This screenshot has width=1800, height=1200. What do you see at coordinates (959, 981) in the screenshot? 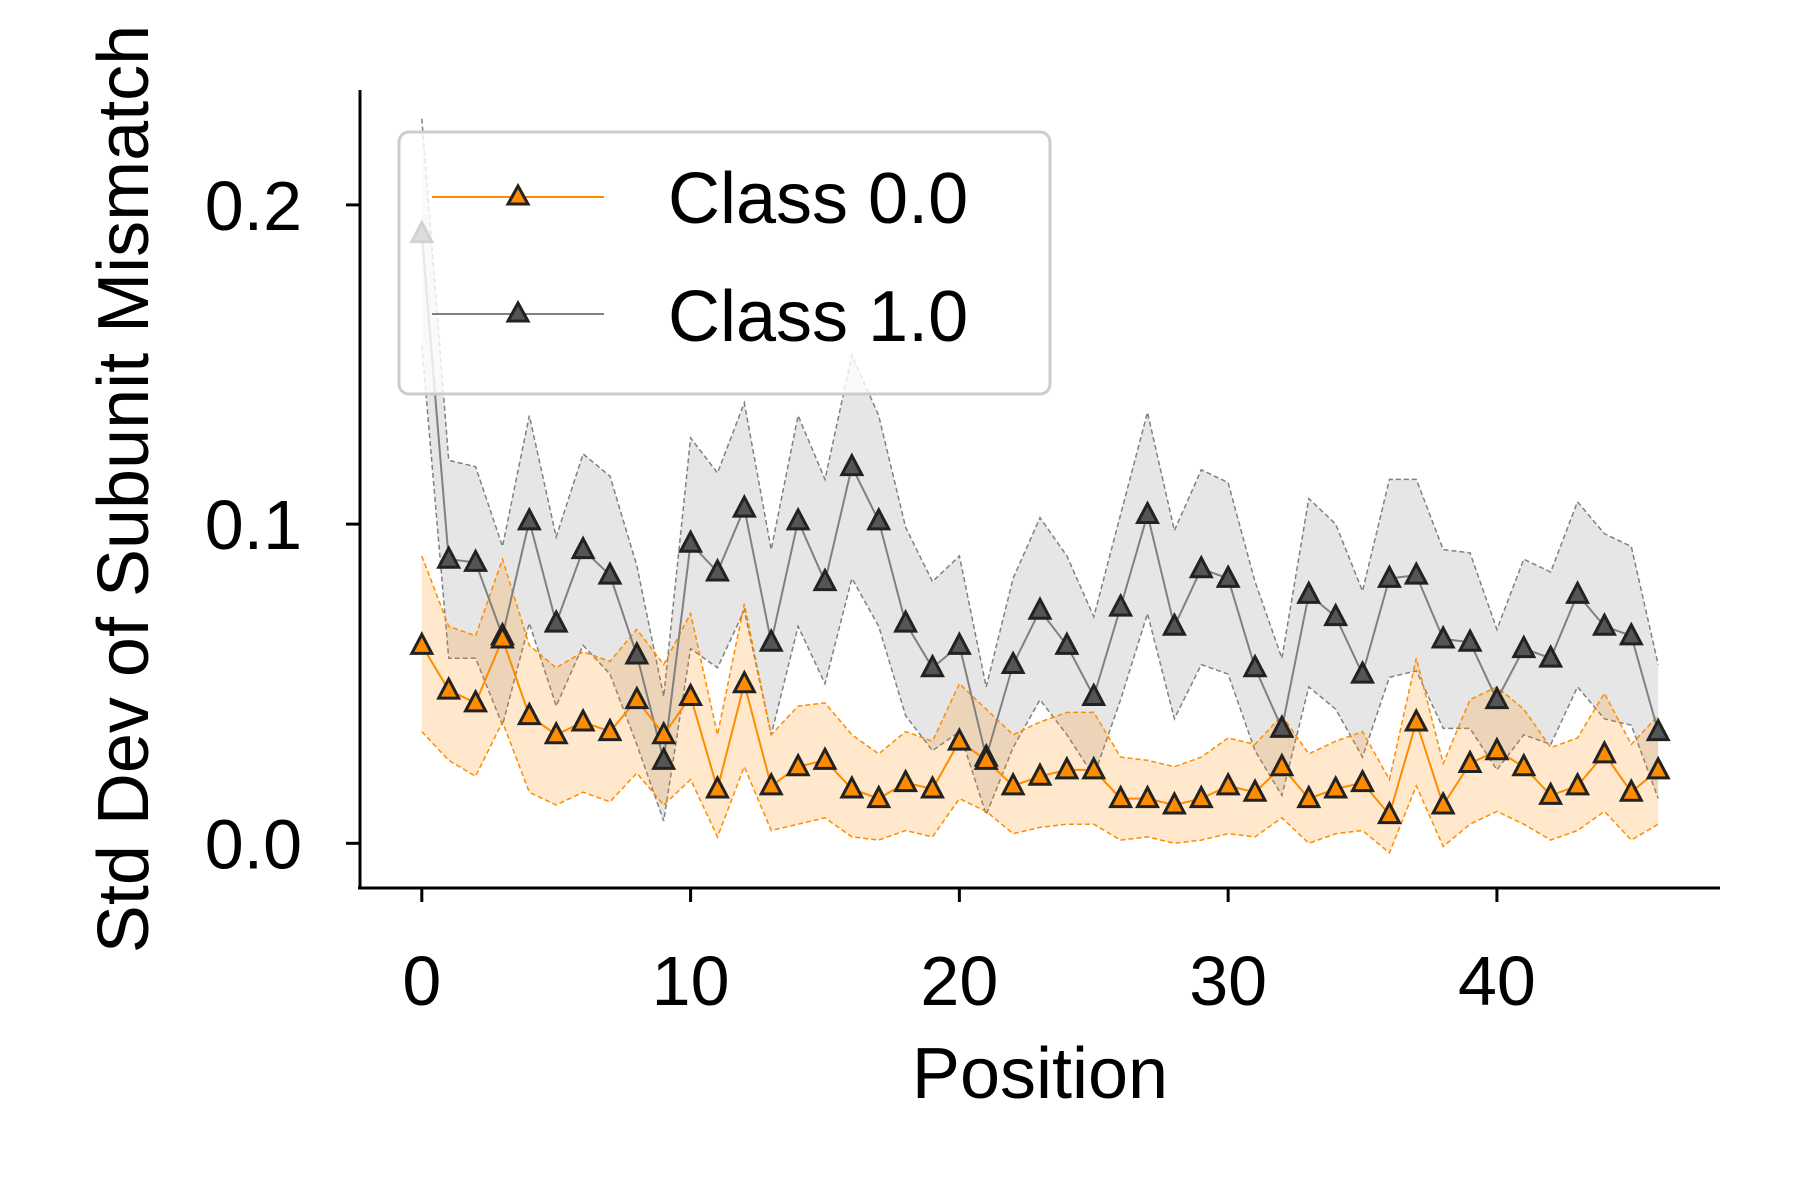
I see `x-tick-label: 20` at bounding box center [959, 981].